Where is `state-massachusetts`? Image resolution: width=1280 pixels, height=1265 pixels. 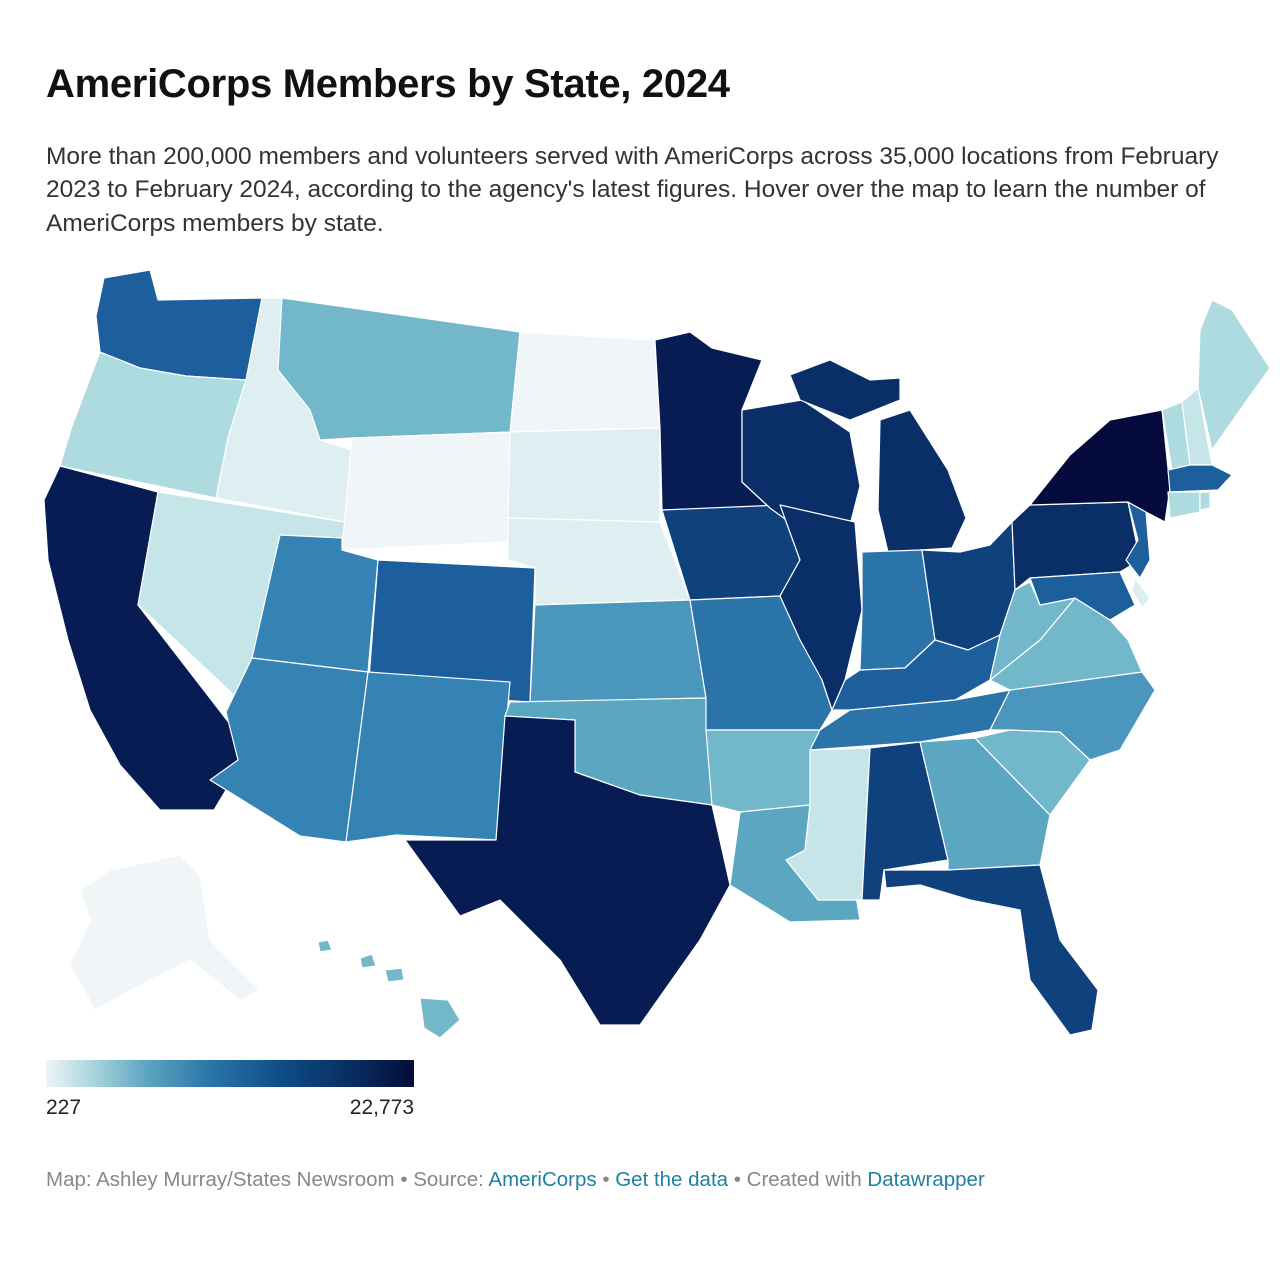 state-massachusetts is located at coordinates (1200, 478).